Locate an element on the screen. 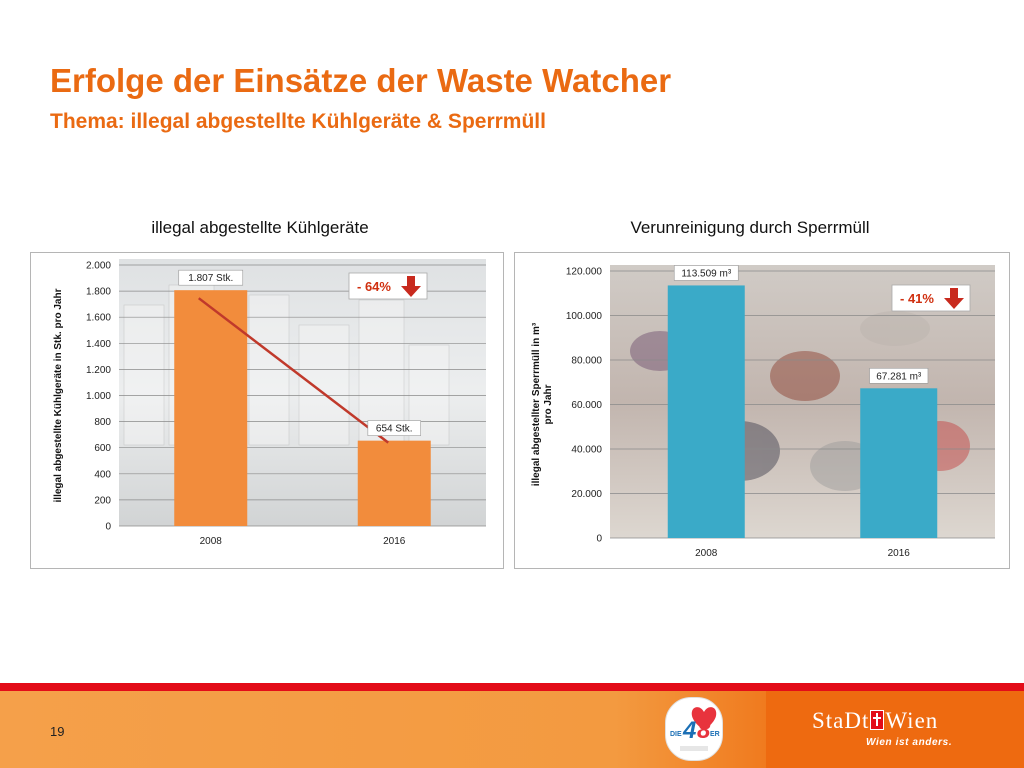 The height and width of the screenshot is (768, 1024). y-tick-label: 2.000 is located at coordinates (98, 266).